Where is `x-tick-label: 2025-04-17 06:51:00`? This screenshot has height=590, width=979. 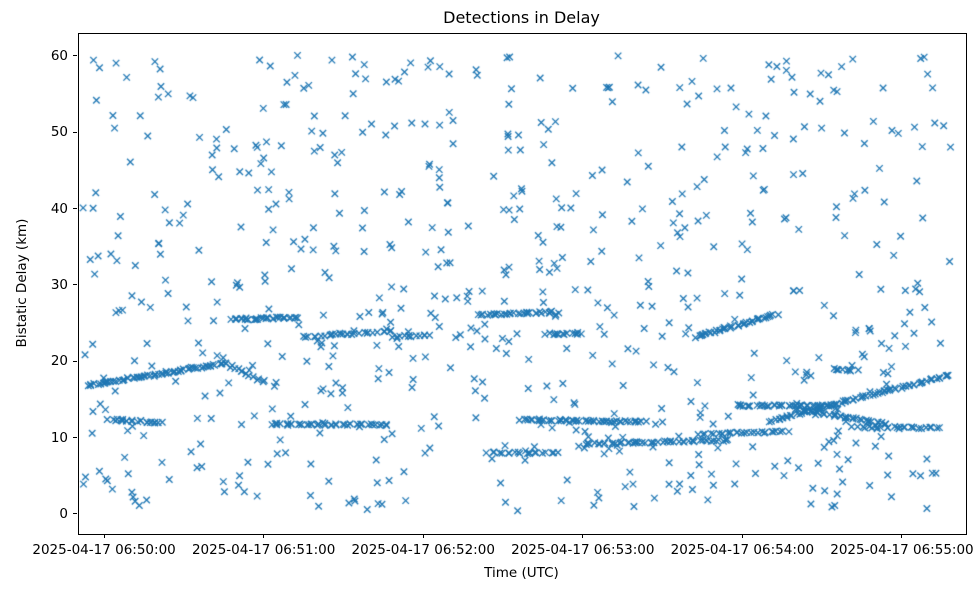 x-tick-label: 2025-04-17 06:51:00 is located at coordinates (263, 550).